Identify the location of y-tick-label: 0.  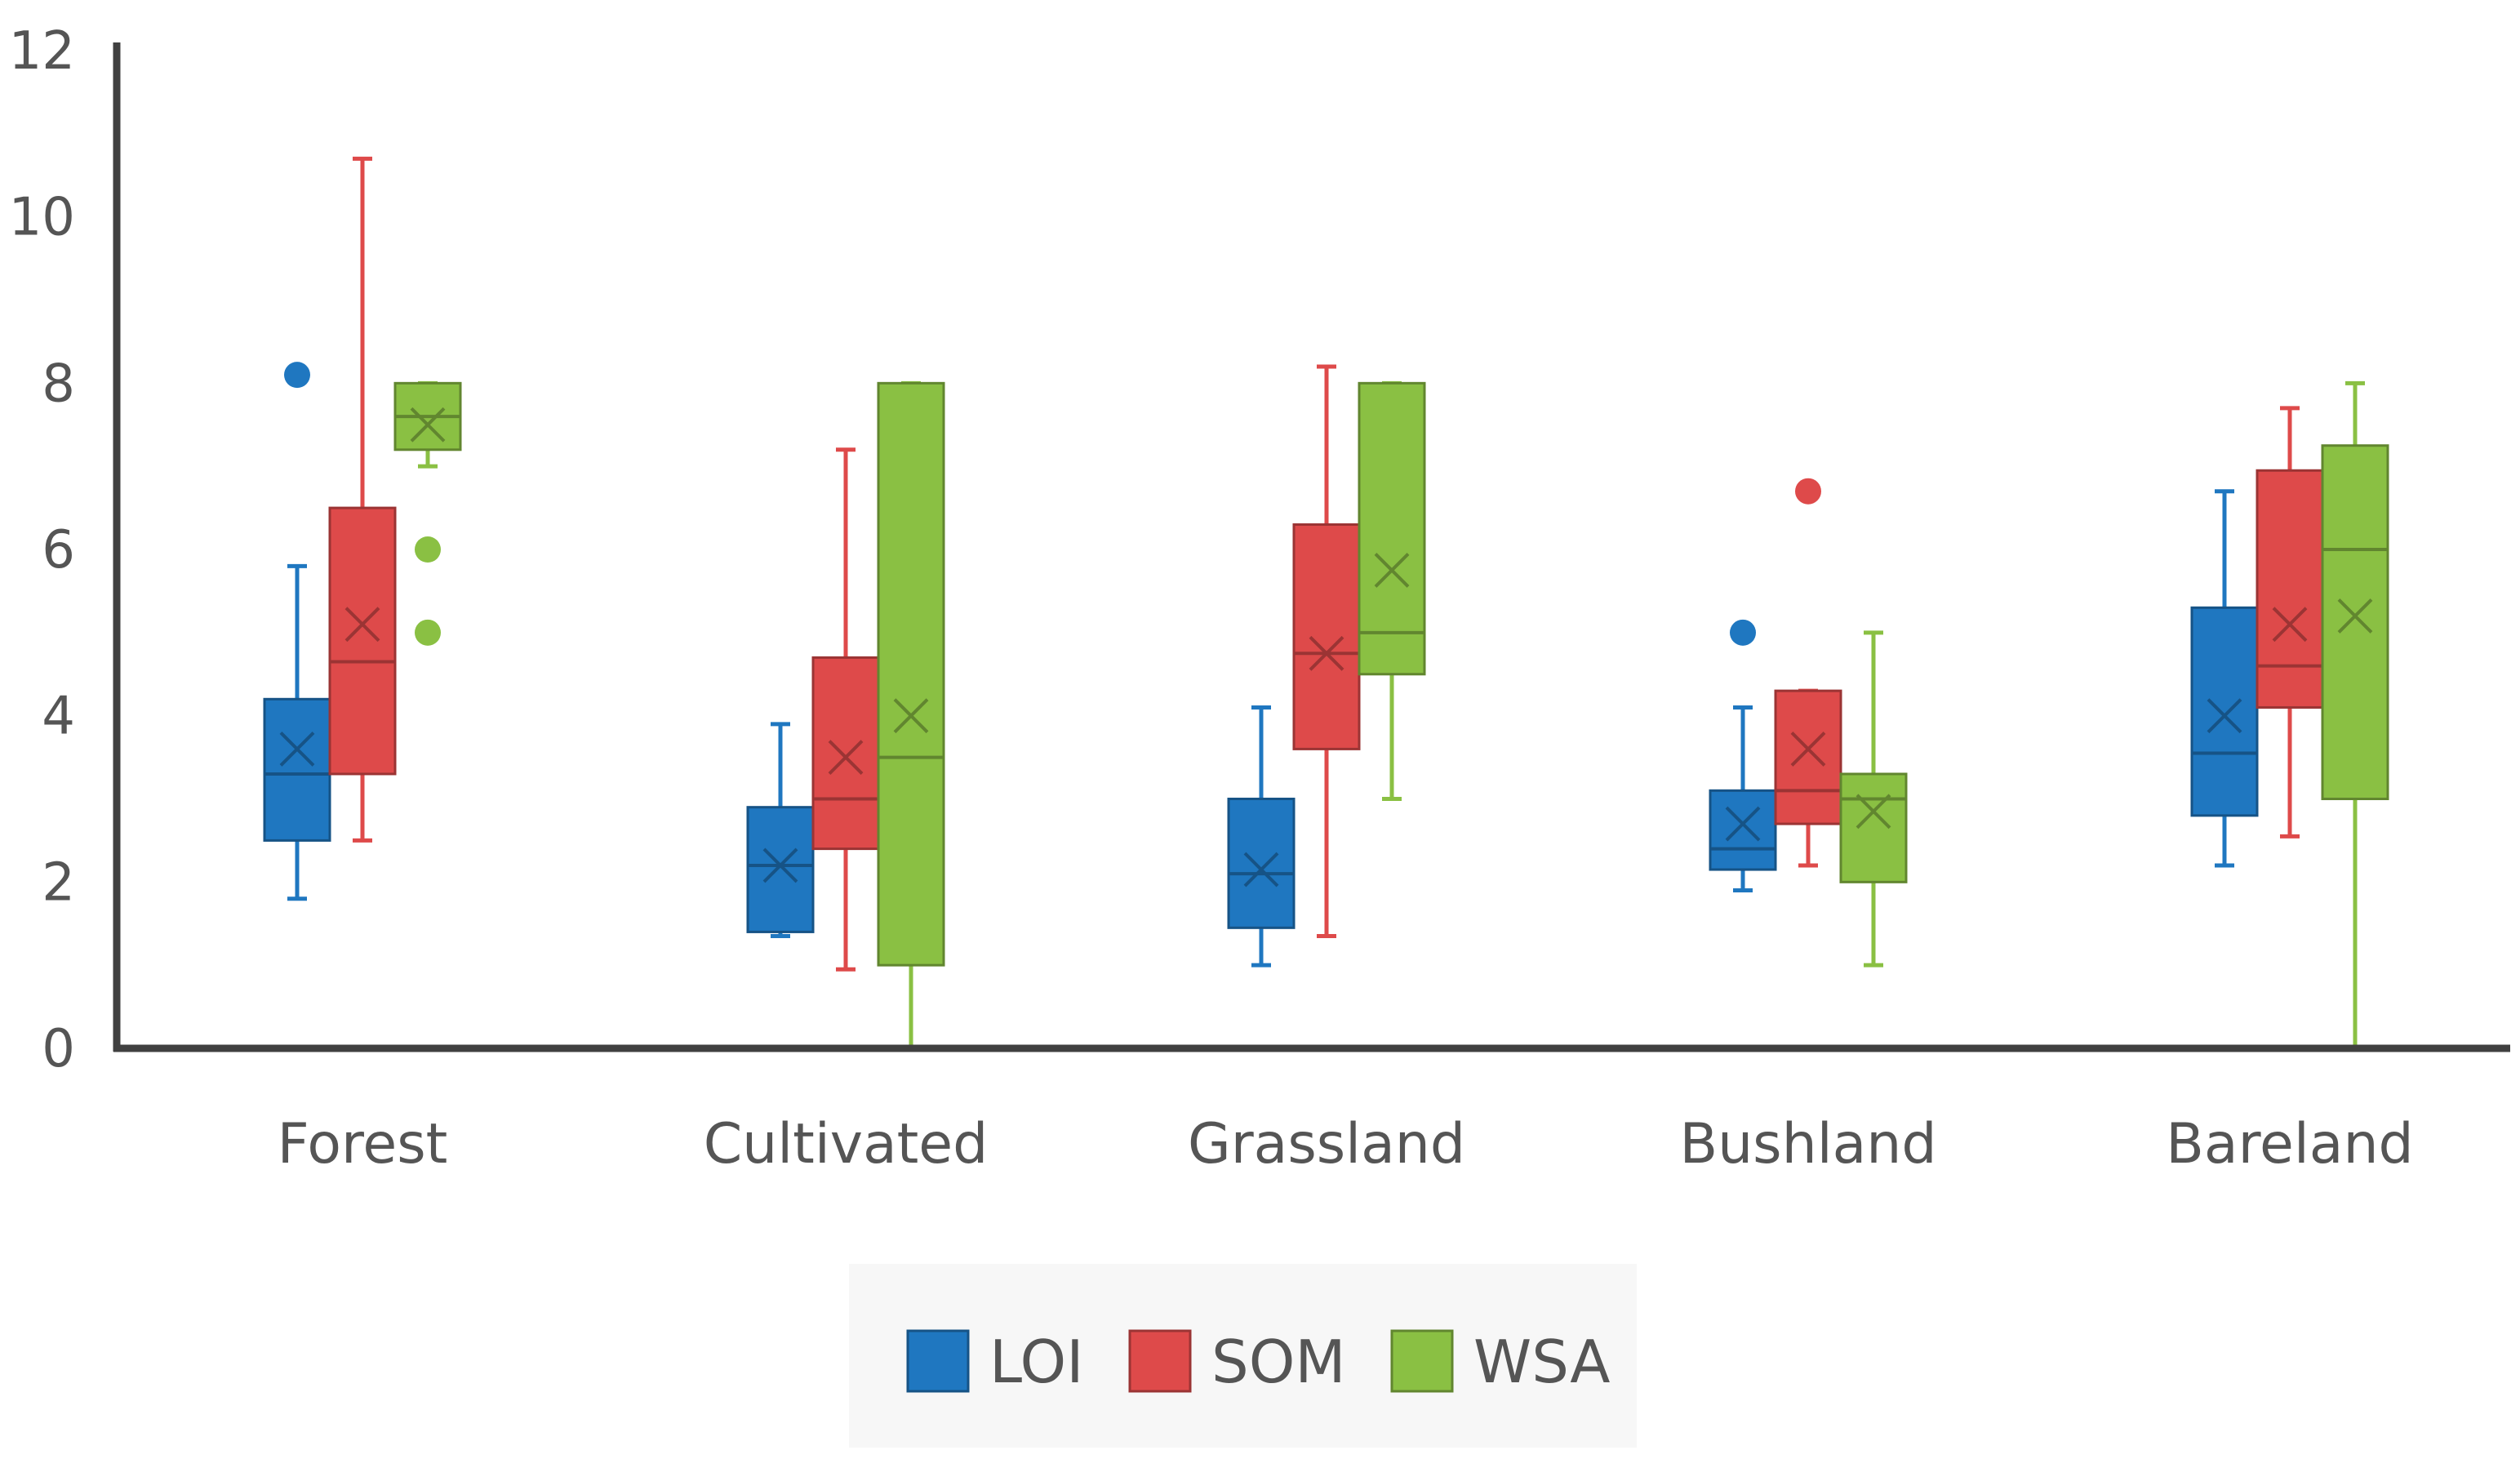
(59, 1049).